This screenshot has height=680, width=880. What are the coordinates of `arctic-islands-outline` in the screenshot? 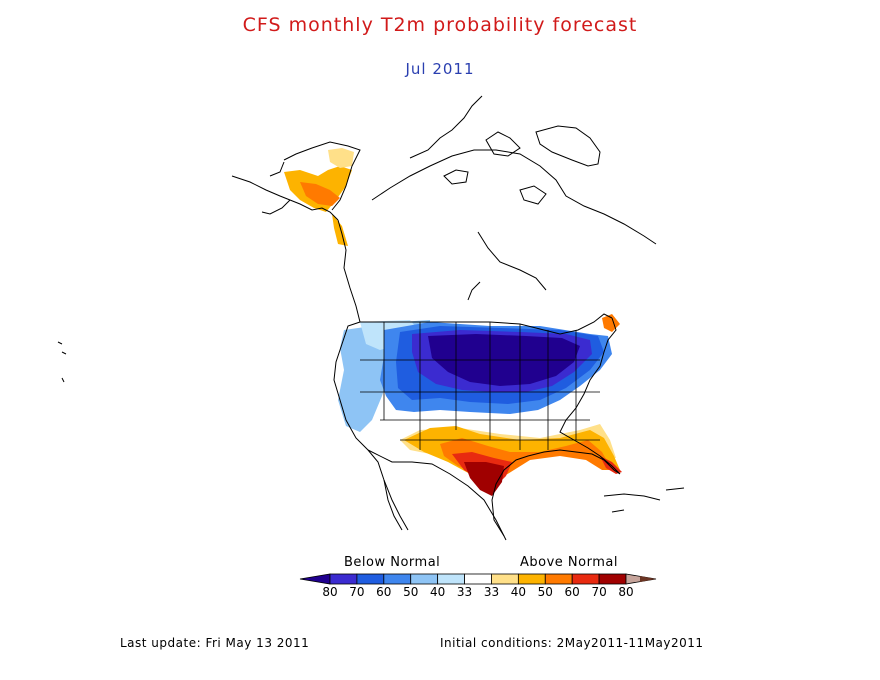 It's located at (478, 150).